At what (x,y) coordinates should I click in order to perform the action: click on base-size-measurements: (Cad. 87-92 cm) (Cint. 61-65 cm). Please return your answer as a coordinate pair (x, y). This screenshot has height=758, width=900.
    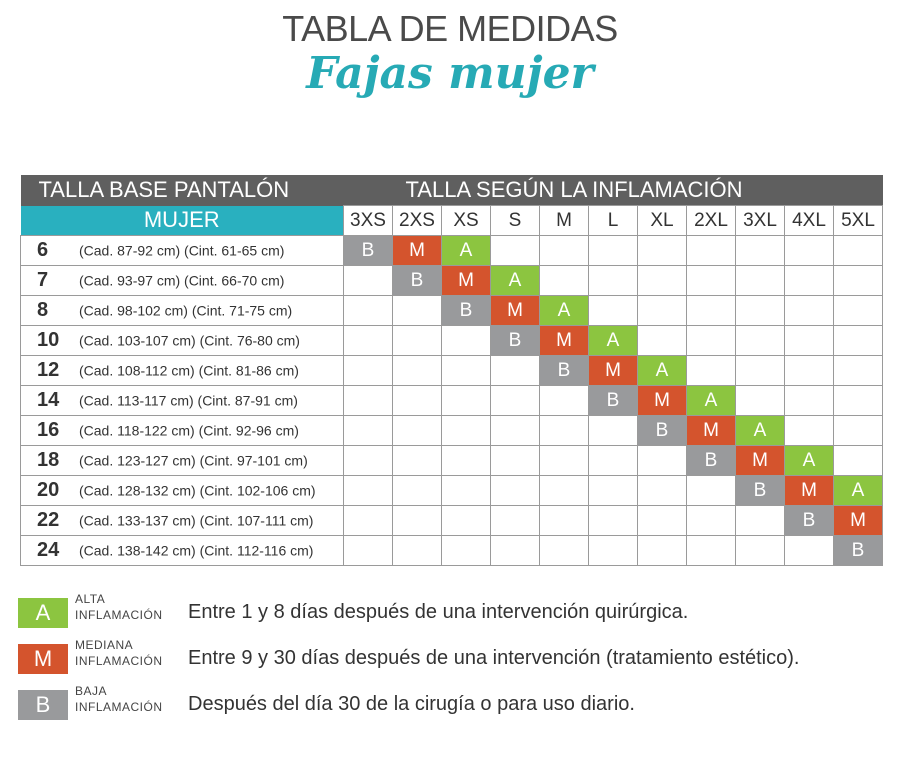
    Looking at the image, I should click on (182, 250).